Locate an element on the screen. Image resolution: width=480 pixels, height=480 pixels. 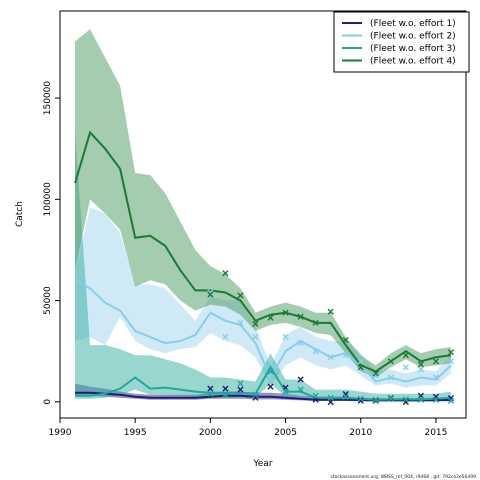
x-tick-label: 1995 is located at coordinates (135, 433).